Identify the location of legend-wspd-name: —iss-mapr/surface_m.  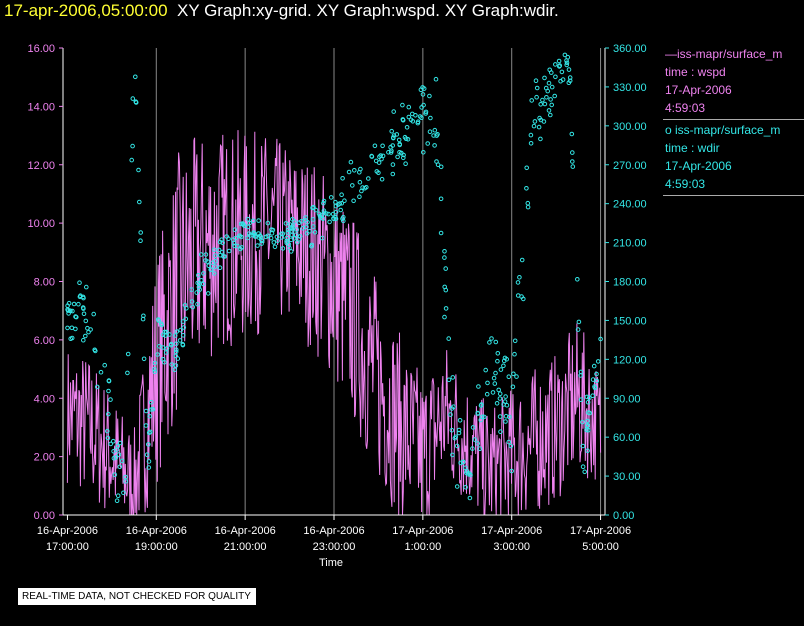
(724, 54).